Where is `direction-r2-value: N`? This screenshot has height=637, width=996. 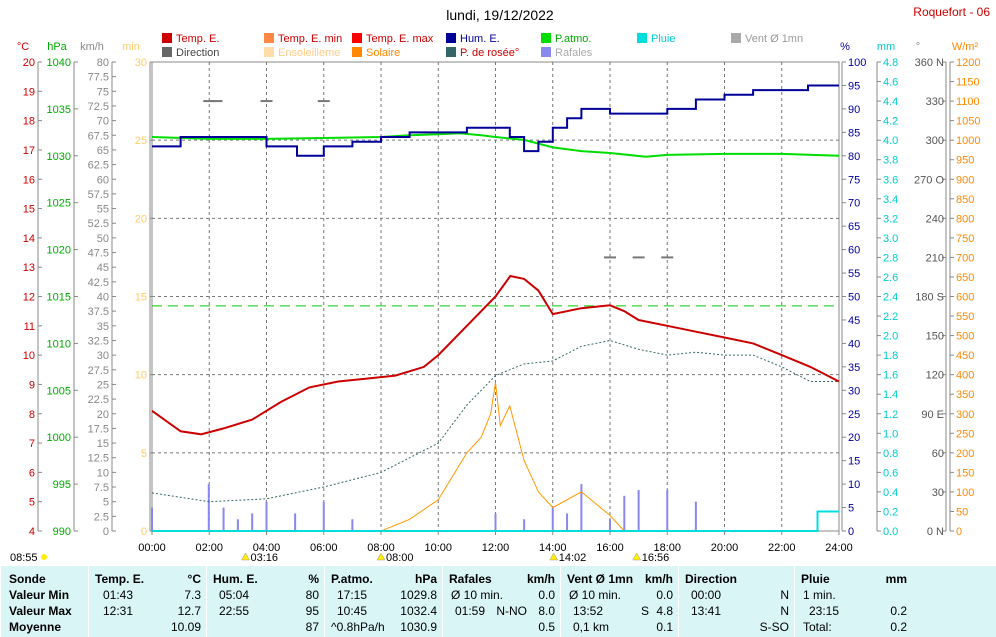 direction-r2-value: N is located at coordinates (784, 611).